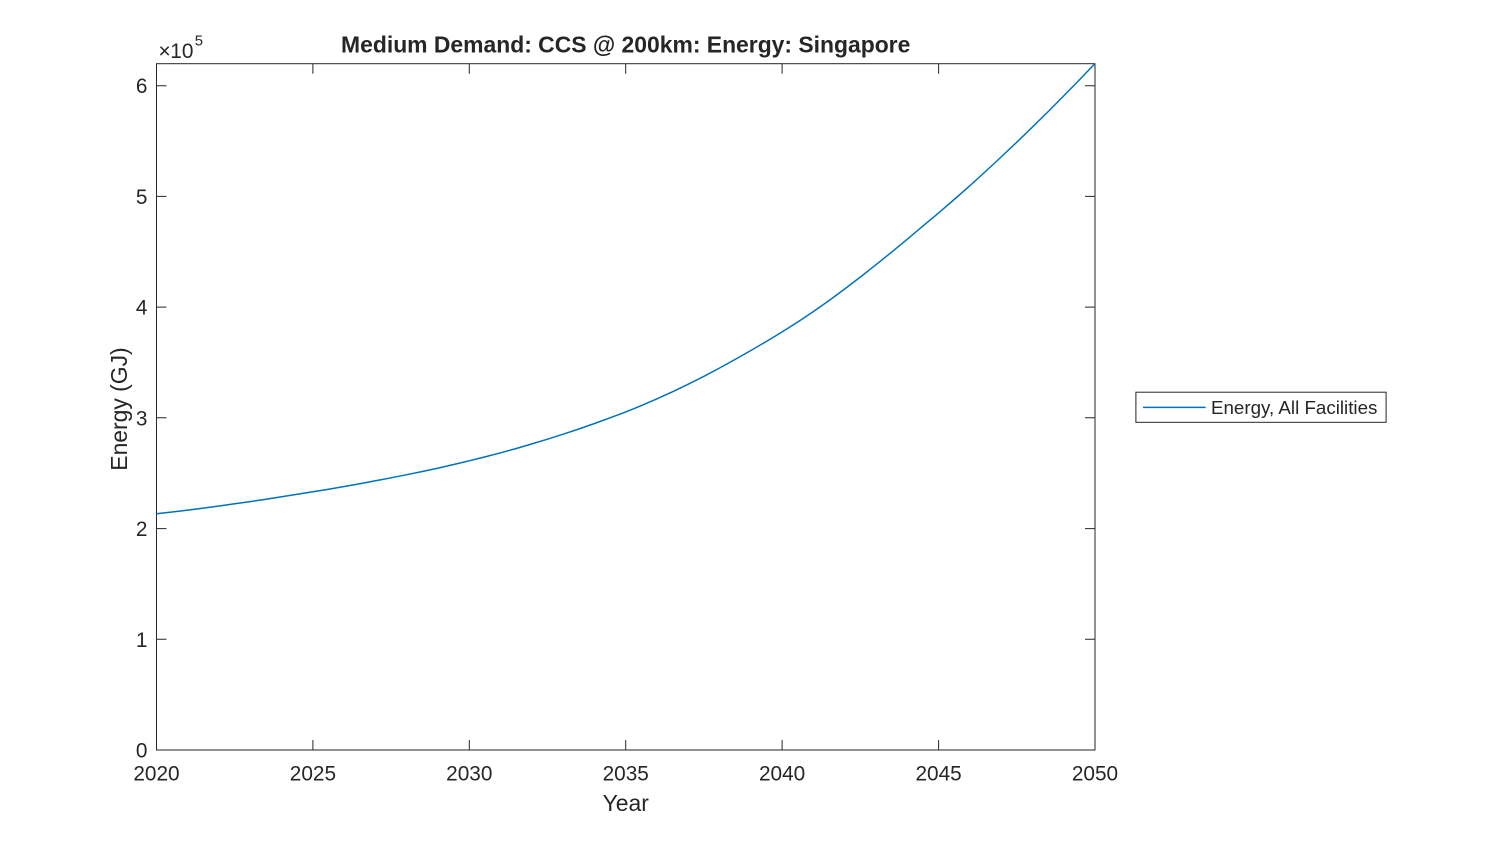 This screenshot has width=1500, height=844. Describe the element at coordinates (142, 197) in the screenshot. I see `svg-text: 5` at that location.